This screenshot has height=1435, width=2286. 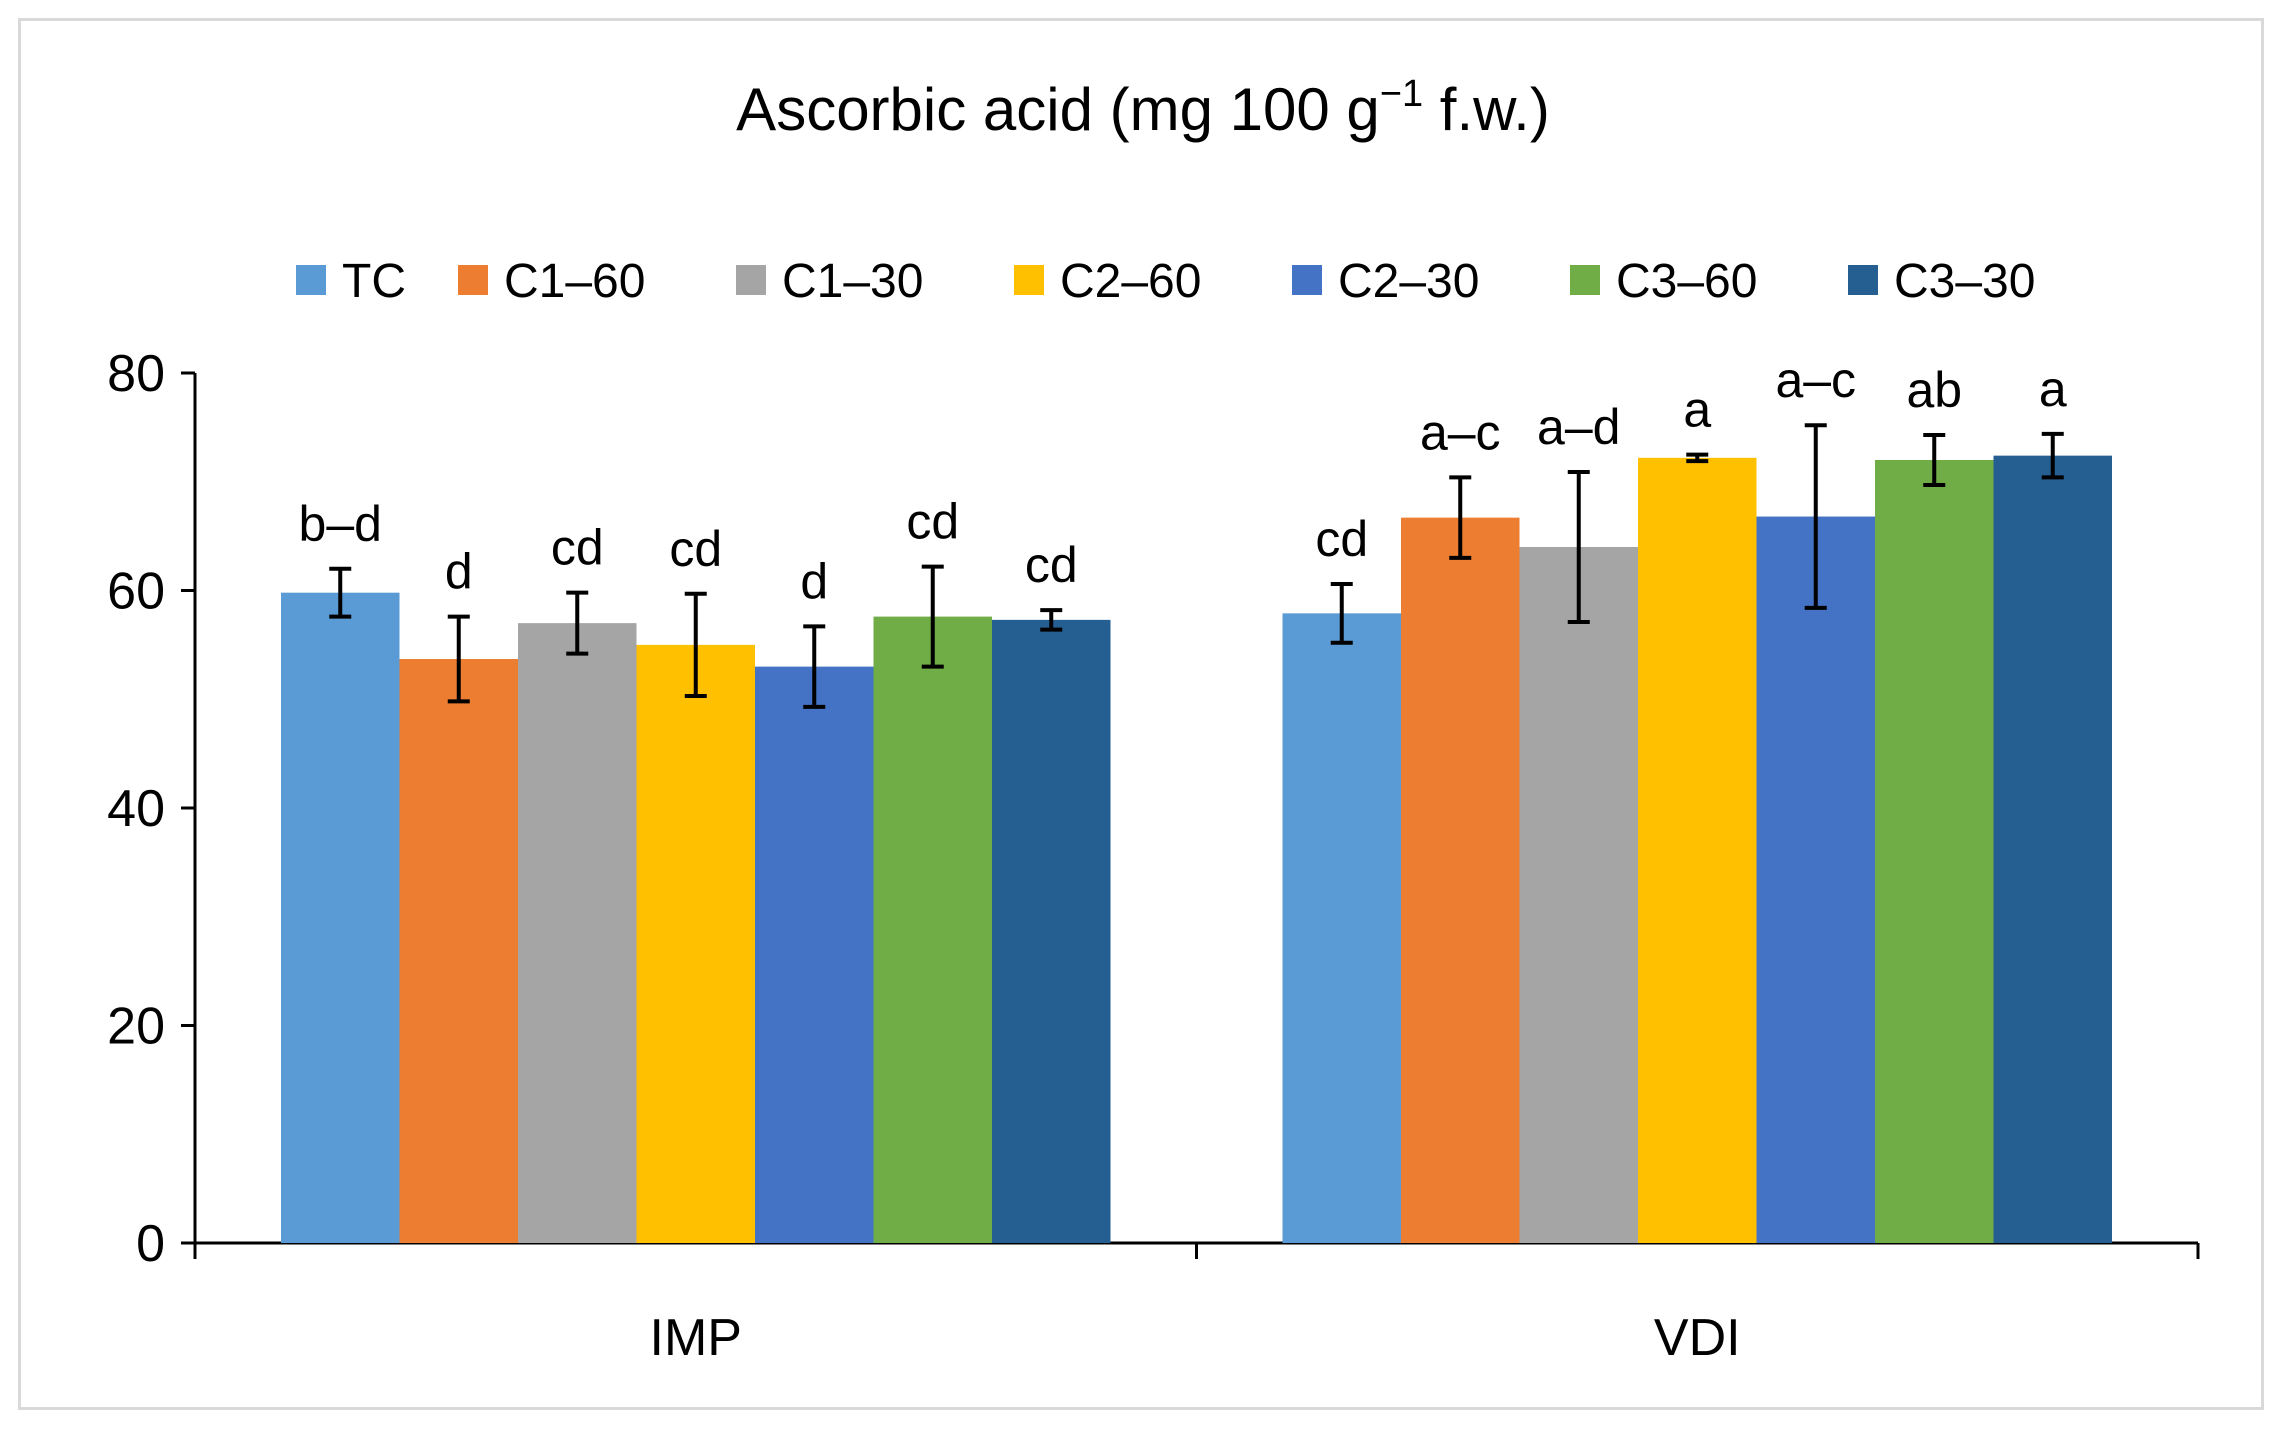 I want to click on chart-title-end: f.w.), so click(x=1486, y=109).